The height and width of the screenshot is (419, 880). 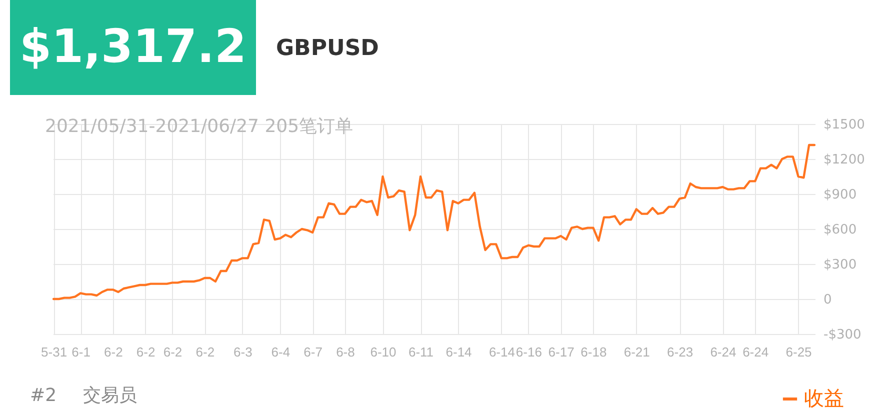 I want to click on x-tick-label: 5-31, so click(x=54, y=352).